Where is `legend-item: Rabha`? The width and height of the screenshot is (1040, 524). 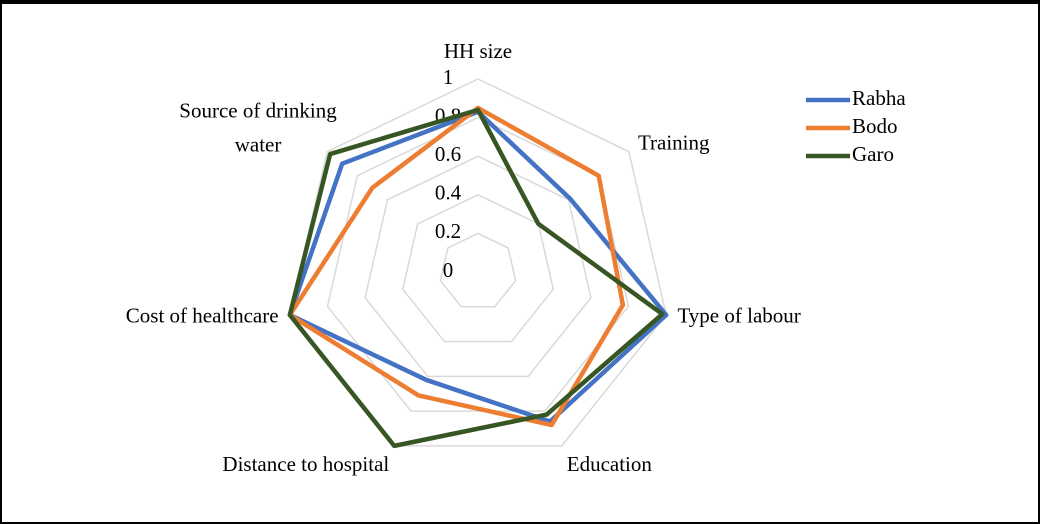 legend-item: Rabha is located at coordinates (856, 98).